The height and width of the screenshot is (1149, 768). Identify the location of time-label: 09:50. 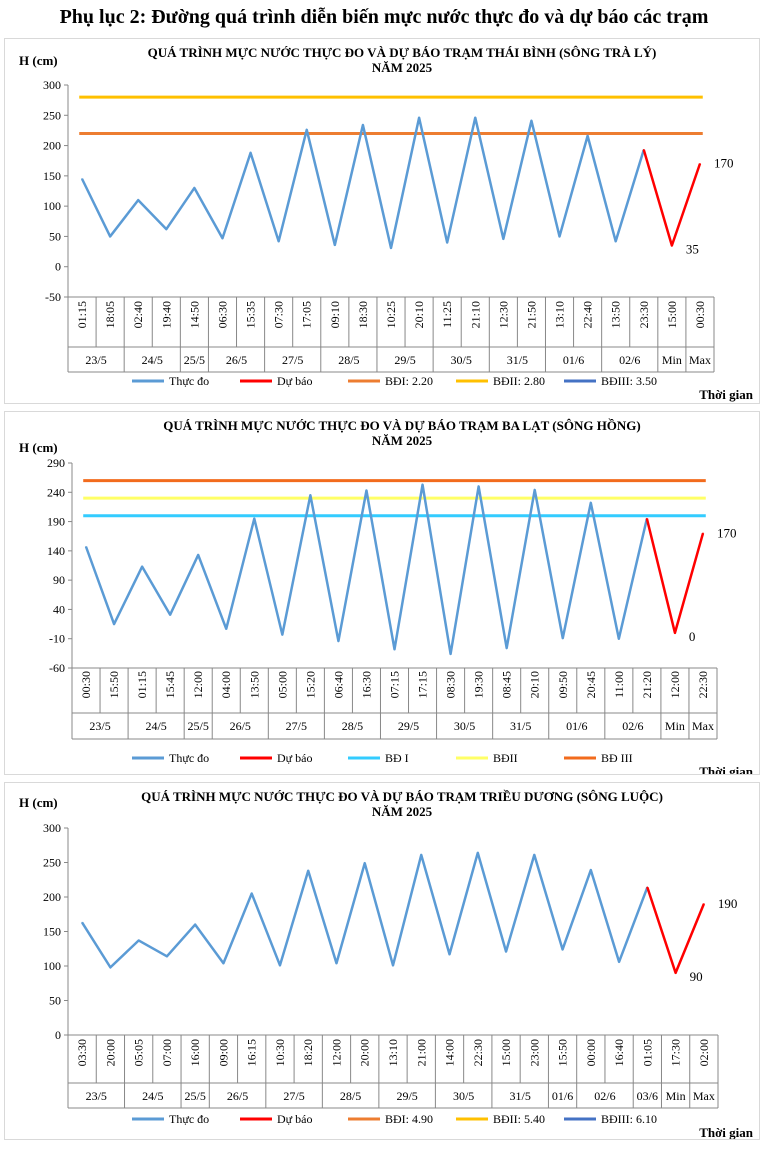
(563, 684).